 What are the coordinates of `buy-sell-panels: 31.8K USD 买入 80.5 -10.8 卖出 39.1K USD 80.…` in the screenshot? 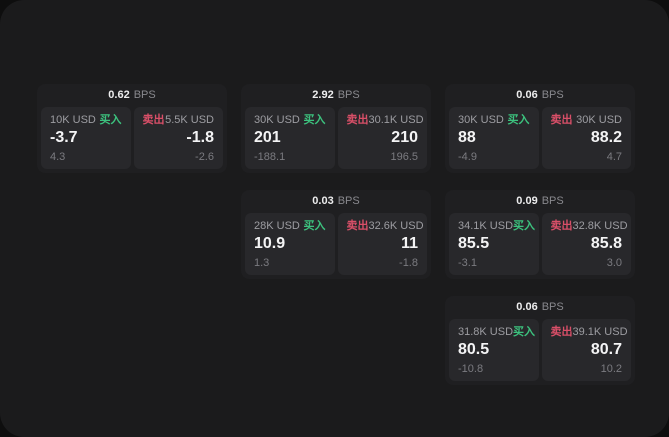 It's located at (540, 350).